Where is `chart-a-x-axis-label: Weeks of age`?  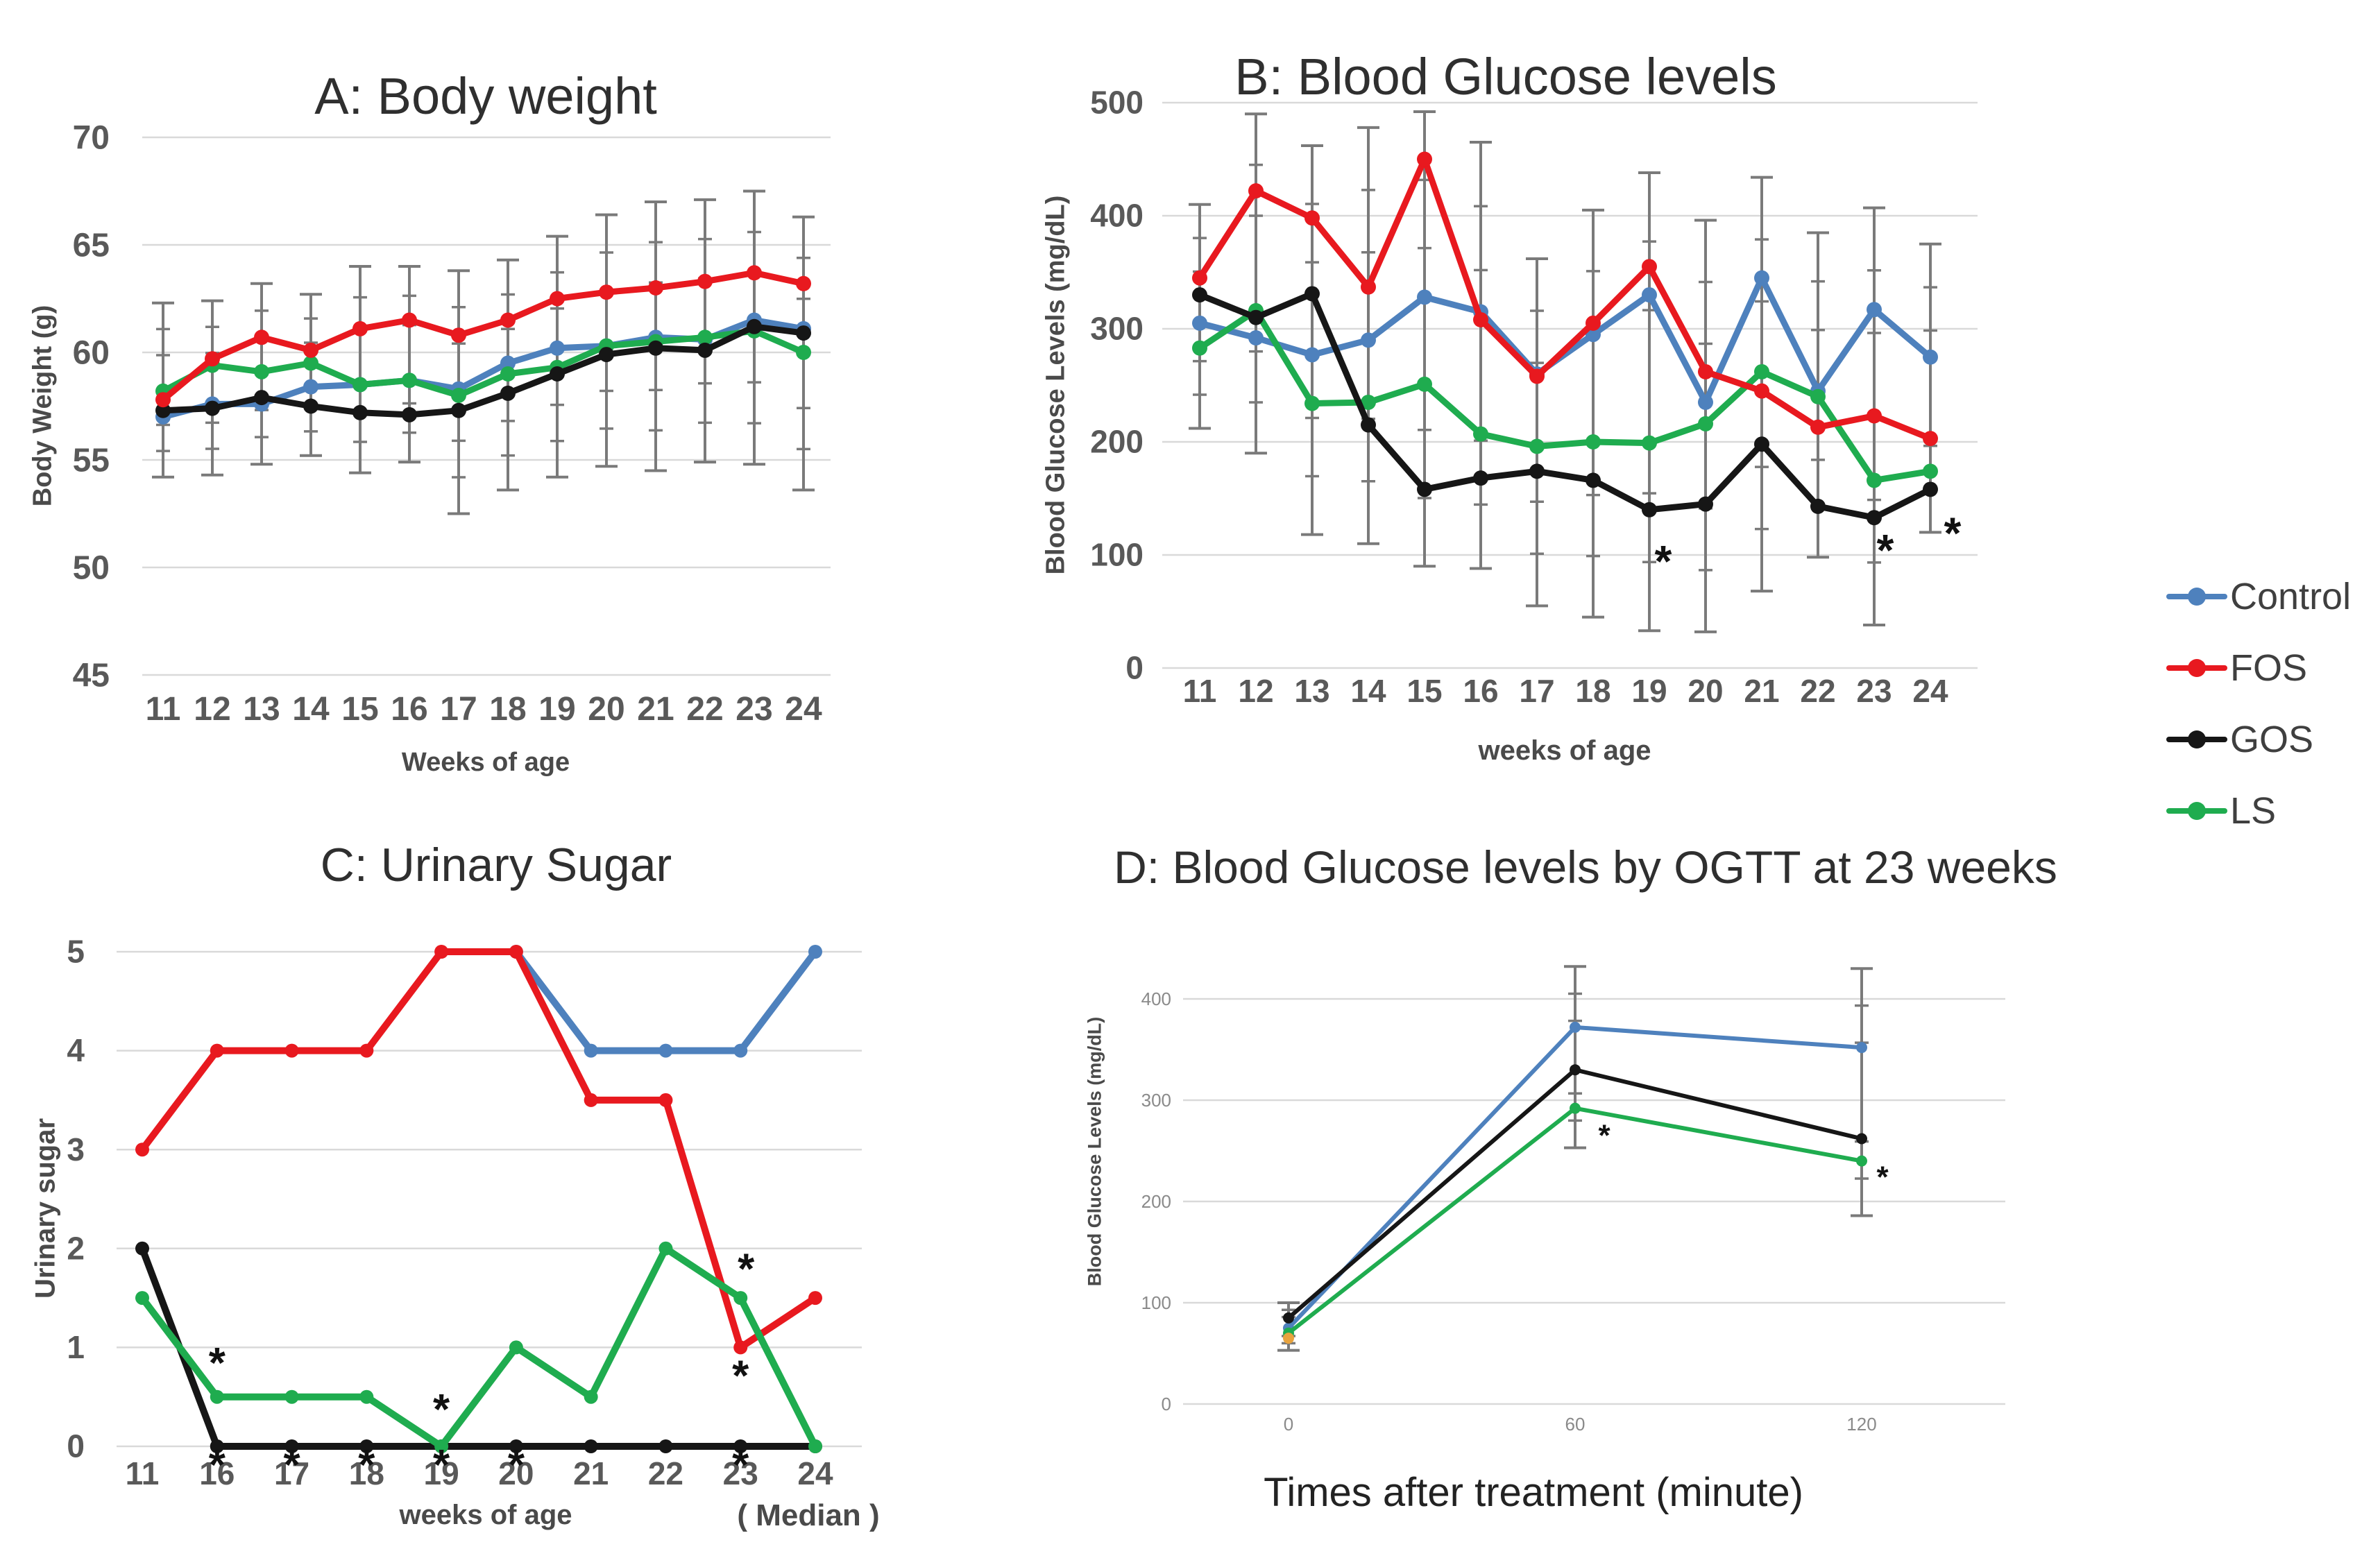 chart-a-x-axis-label: Weeks of age is located at coordinates (485, 763).